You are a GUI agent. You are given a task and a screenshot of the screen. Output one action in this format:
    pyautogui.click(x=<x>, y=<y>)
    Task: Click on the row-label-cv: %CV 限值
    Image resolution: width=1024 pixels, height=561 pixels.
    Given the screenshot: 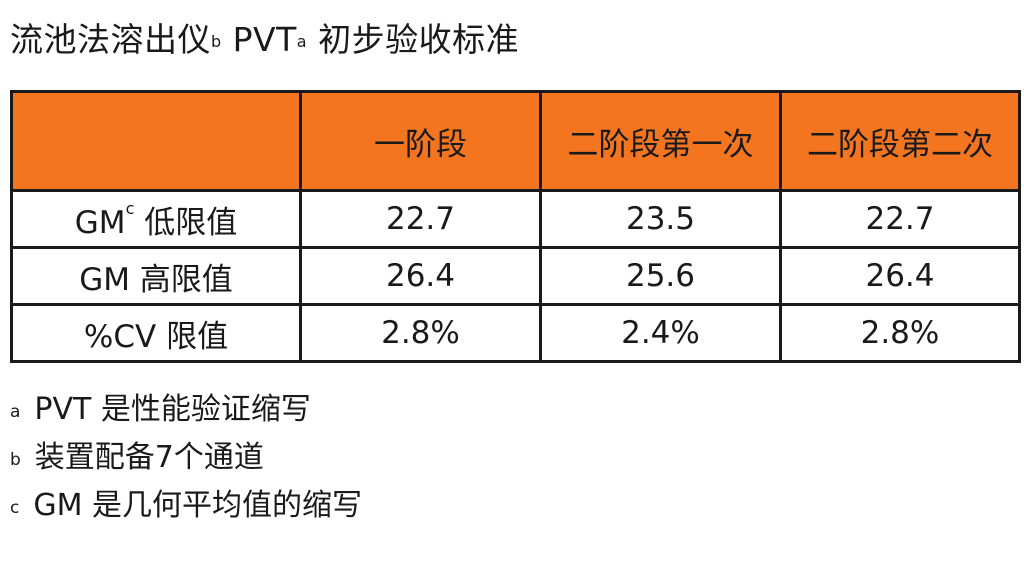 What is the action you would take?
    pyautogui.click(x=156, y=333)
    